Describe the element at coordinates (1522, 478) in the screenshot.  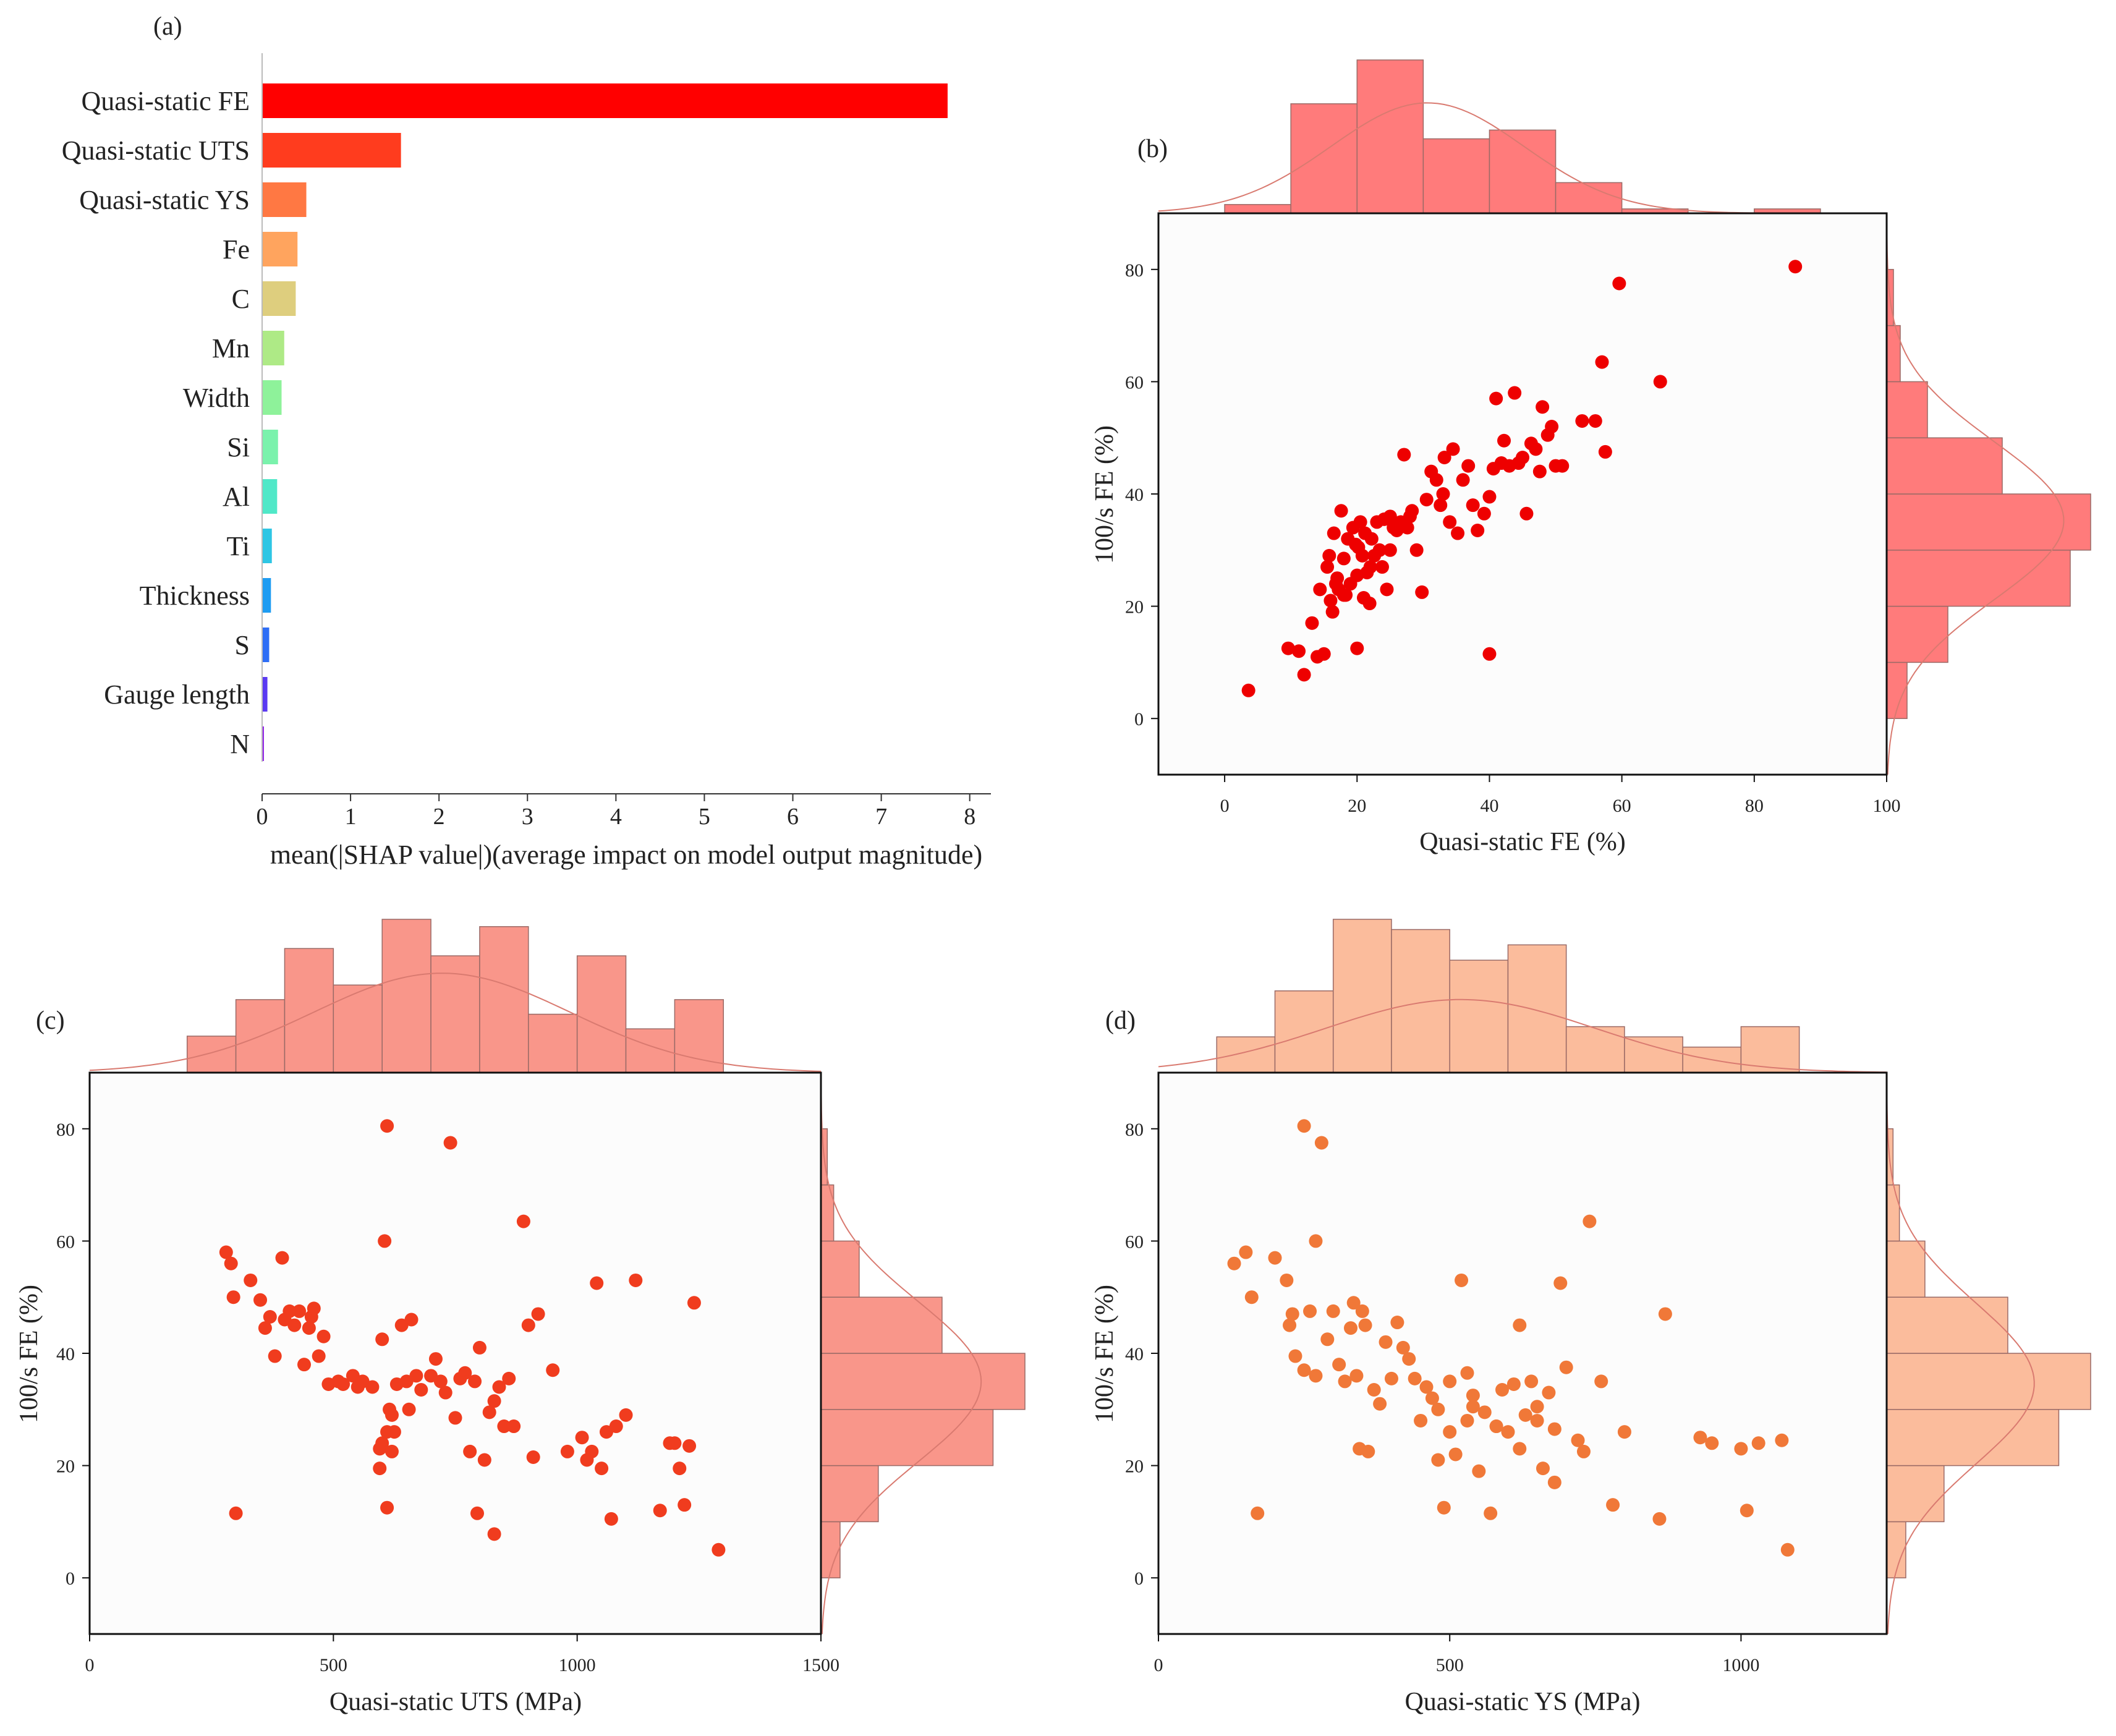
I see `panel-b-points` at that location.